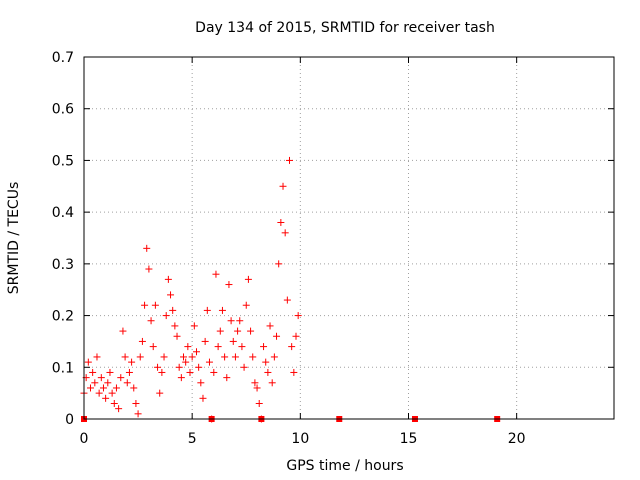  What do you see at coordinates (344, 466) in the screenshot?
I see `x-axis-title: GPS time / hours` at bounding box center [344, 466].